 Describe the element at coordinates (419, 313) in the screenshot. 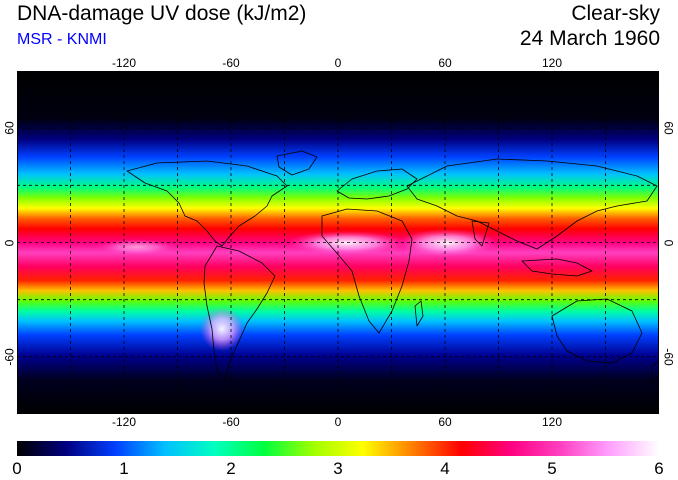

I see `coast-madagascar` at that location.